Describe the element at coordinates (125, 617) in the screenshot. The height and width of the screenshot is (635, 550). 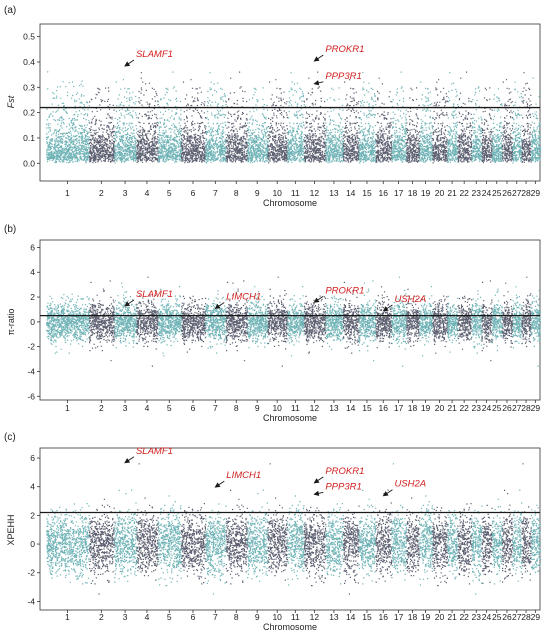
I see `x-tick-label: 3` at that location.